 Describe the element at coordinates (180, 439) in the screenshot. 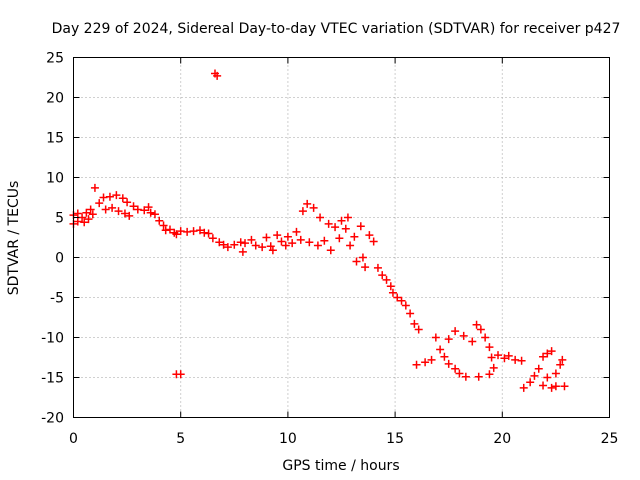

I see `x-tick-label: 5` at that location.